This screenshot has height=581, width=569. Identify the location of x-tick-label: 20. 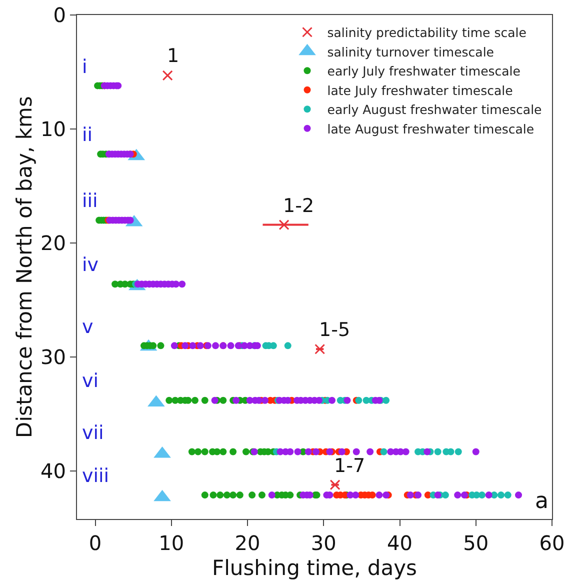
(247, 543).